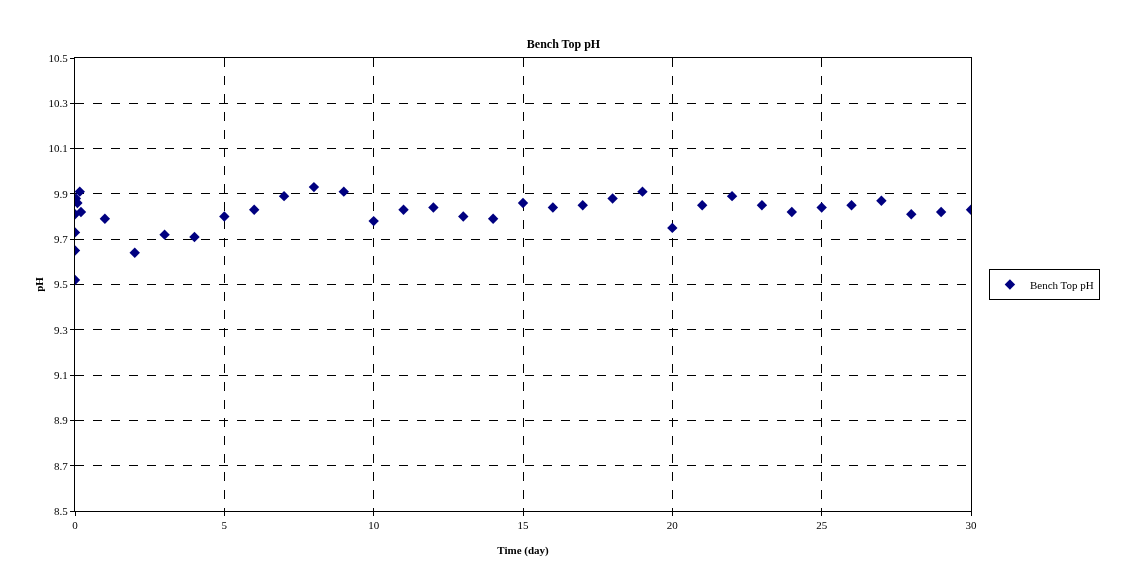 The height and width of the screenshot is (569, 1127). I want to click on y-tick-label: 9.9, so click(61, 193).